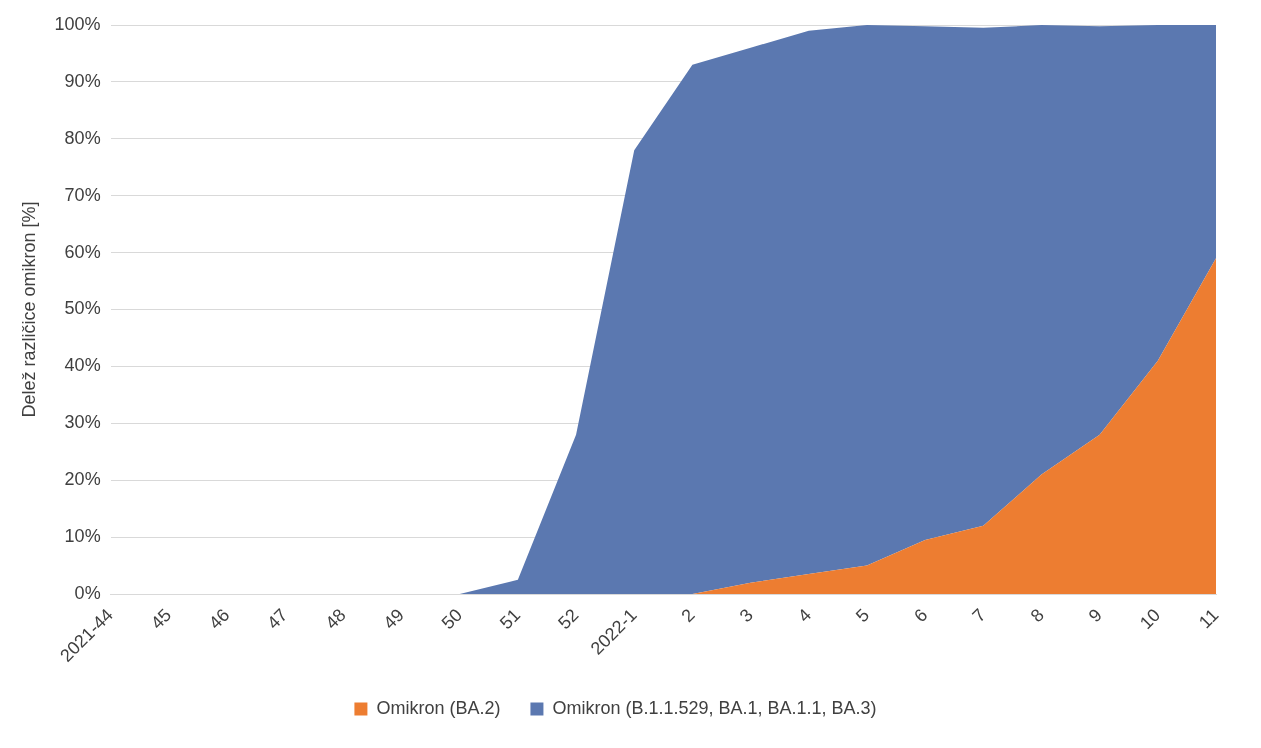 The width and height of the screenshot is (1261, 748). Describe the element at coordinates (335, 619) in the screenshot. I see `x-tick-label: 48` at that location.